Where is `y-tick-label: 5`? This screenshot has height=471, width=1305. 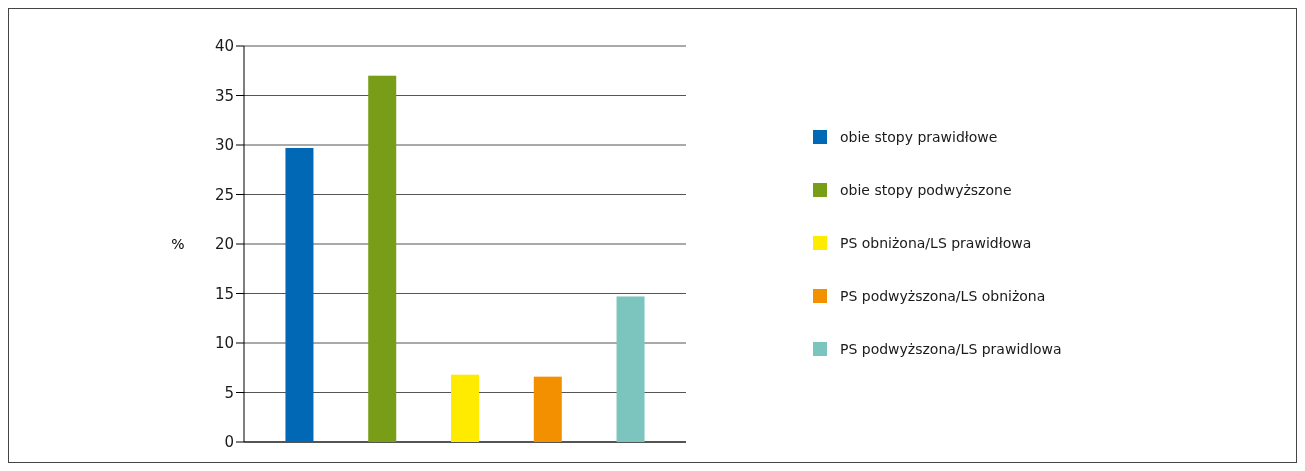 y-tick-label: 5 is located at coordinates (229, 392).